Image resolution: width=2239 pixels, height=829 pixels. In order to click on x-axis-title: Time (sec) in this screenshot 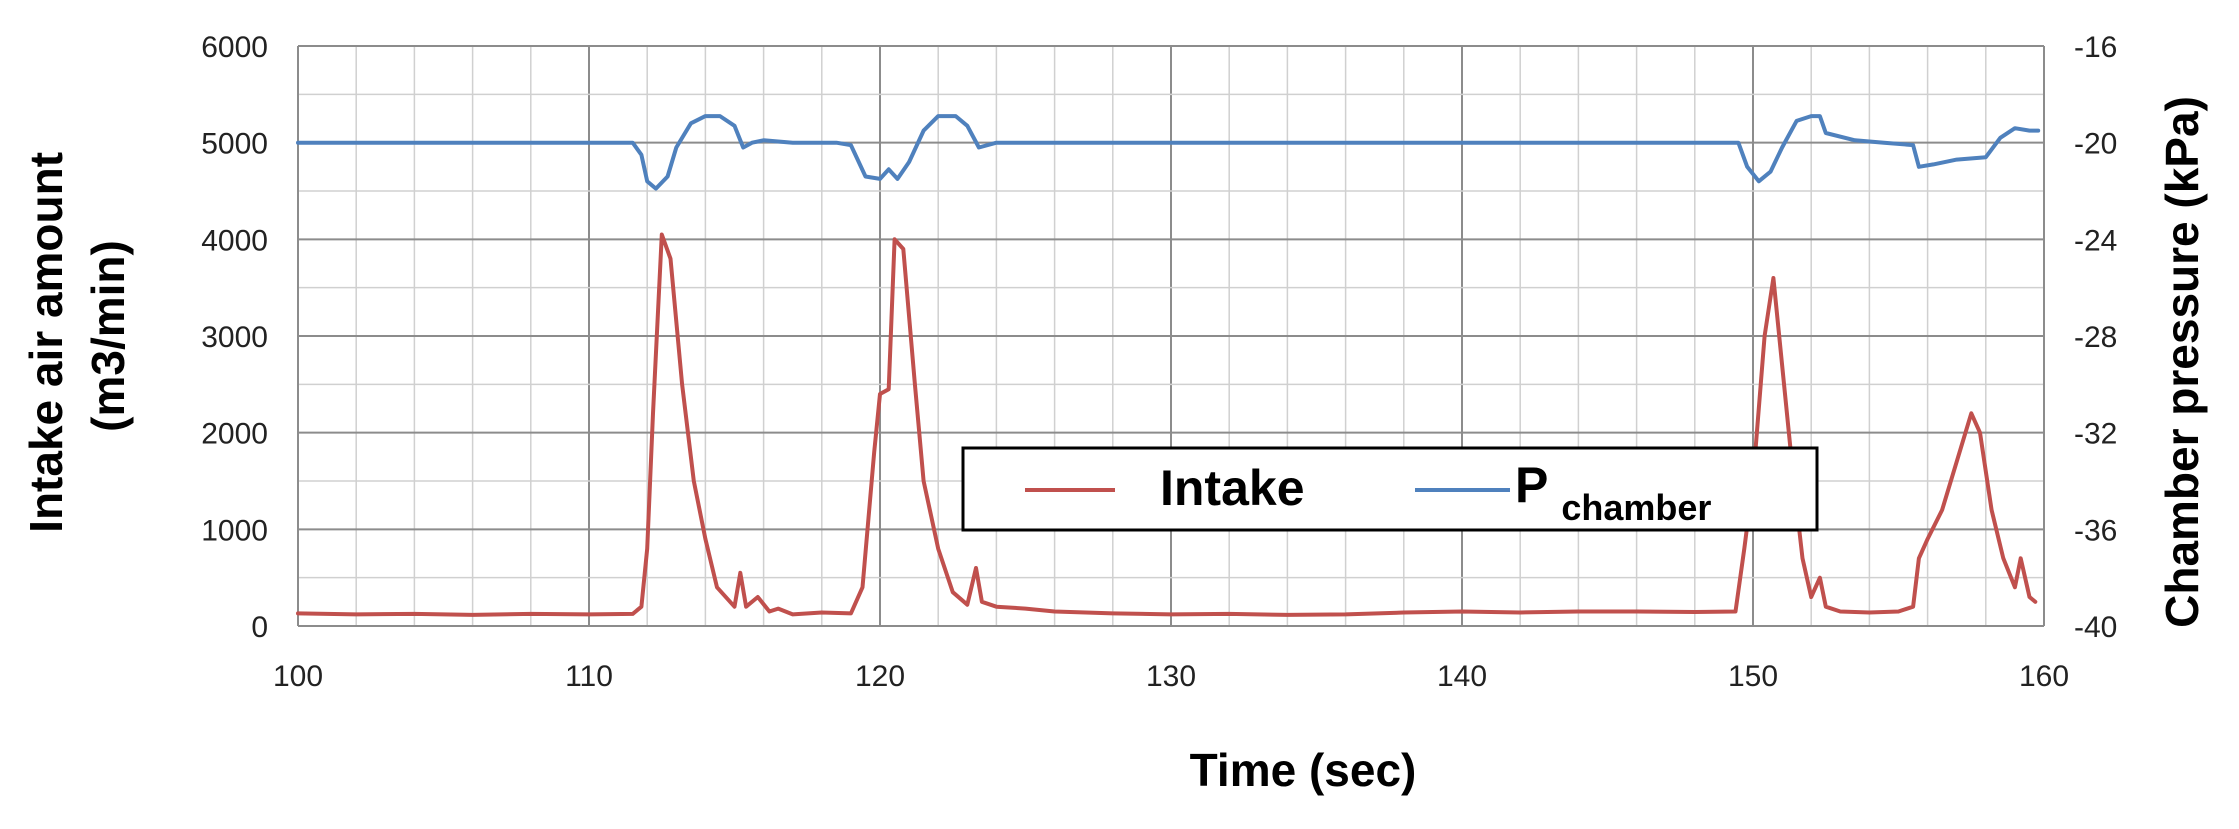, I will do `click(1303, 770)`.